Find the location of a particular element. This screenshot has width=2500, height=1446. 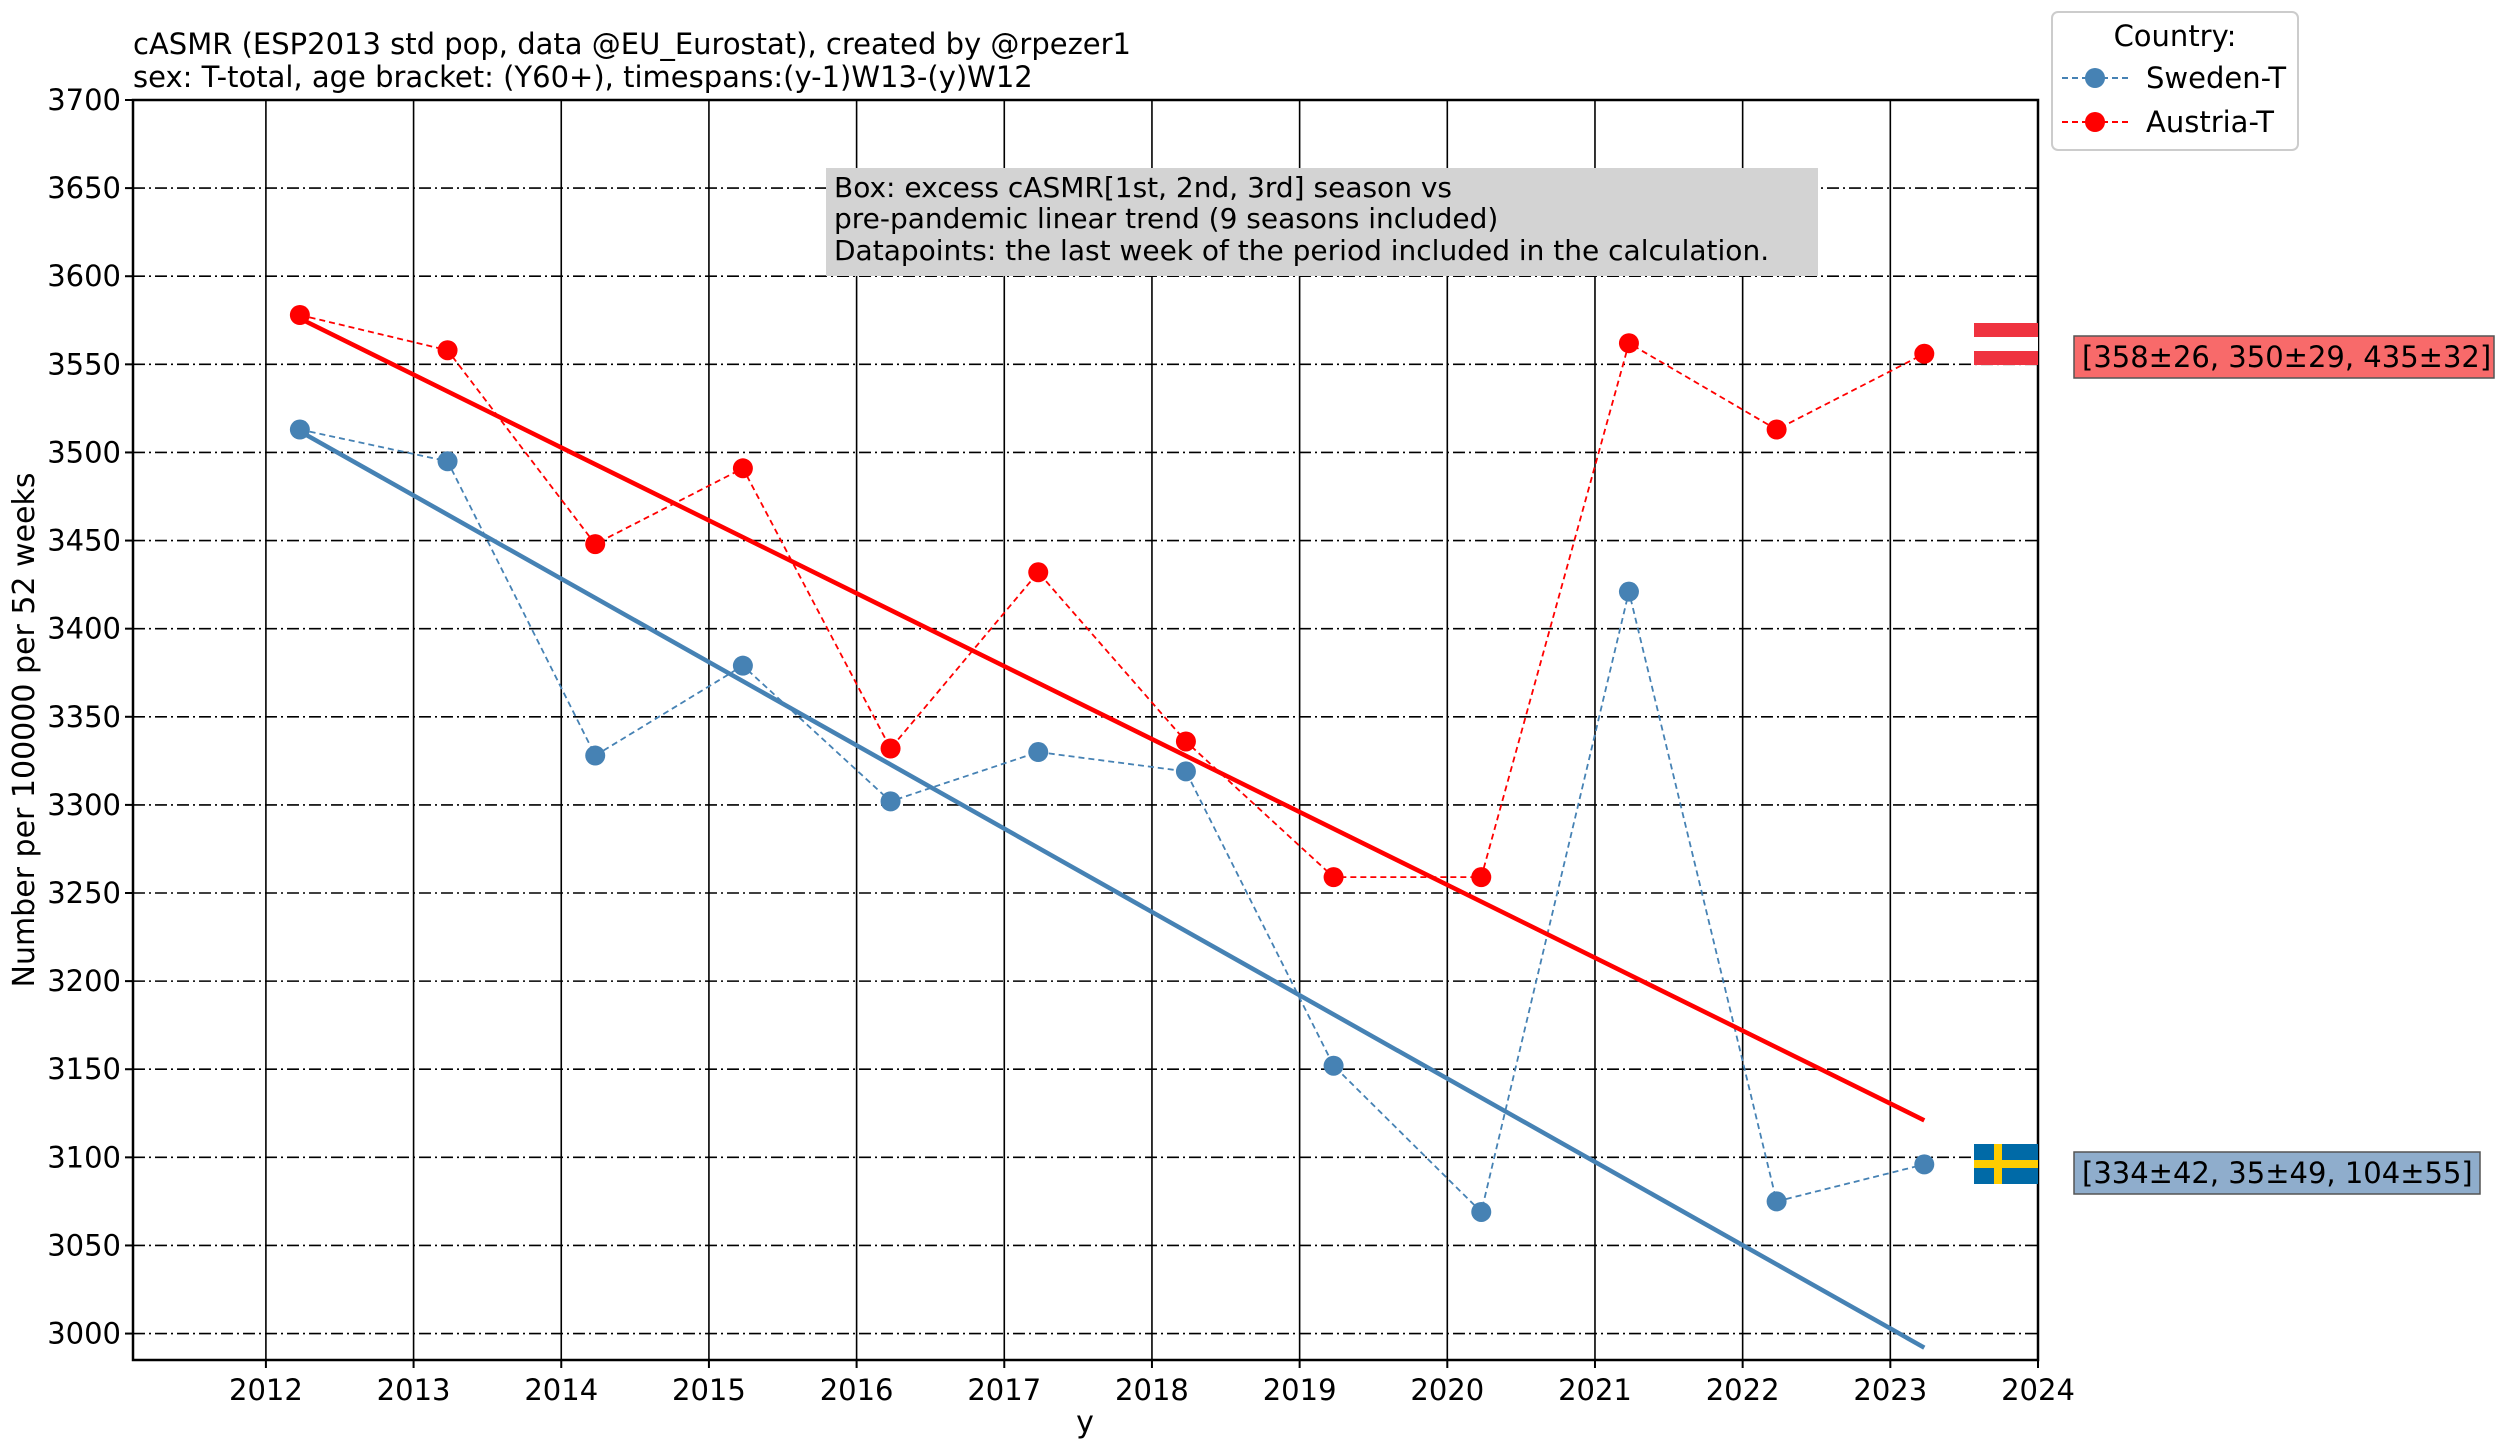

x-tick-label: 2015 is located at coordinates (709, 1390).